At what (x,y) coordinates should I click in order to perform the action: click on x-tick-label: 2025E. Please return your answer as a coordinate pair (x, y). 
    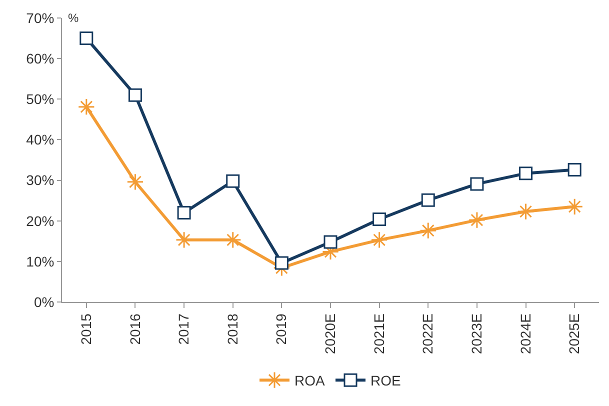
    Looking at the image, I should click on (574, 334).